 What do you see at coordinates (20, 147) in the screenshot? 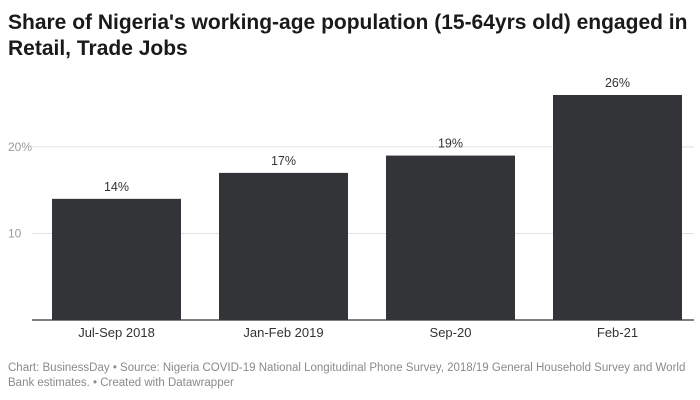
I see `y-tick-label: 20%` at bounding box center [20, 147].